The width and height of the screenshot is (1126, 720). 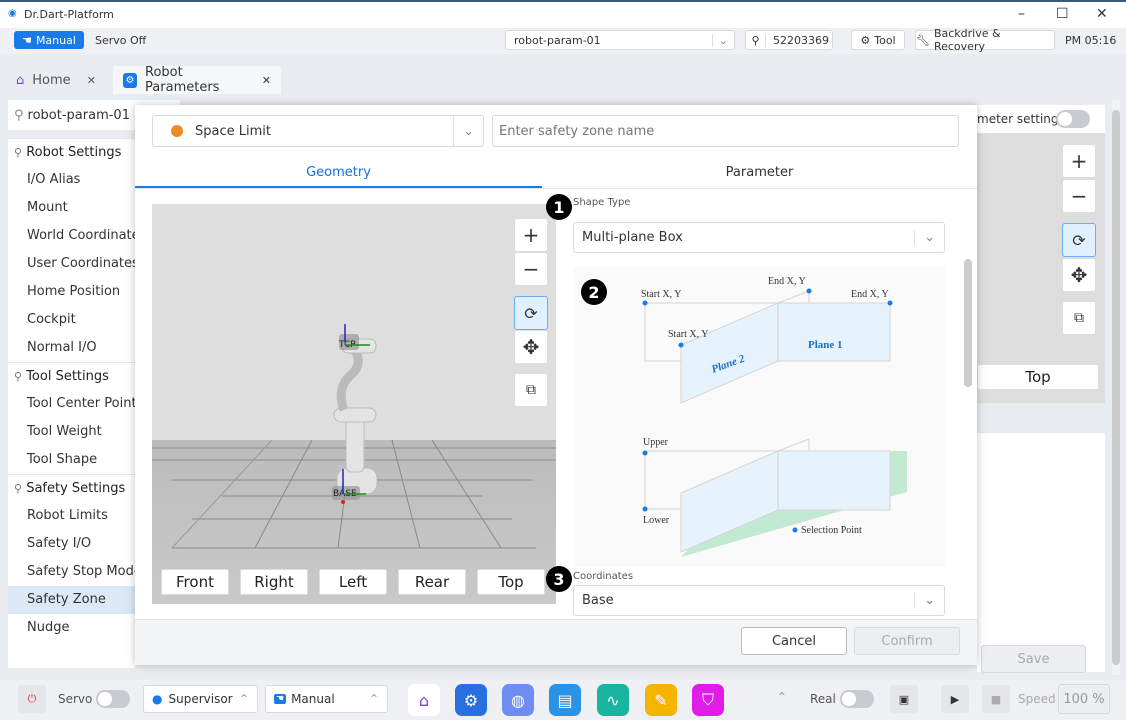 I want to click on tool-button: ⚙ Tool, so click(x=878, y=40).